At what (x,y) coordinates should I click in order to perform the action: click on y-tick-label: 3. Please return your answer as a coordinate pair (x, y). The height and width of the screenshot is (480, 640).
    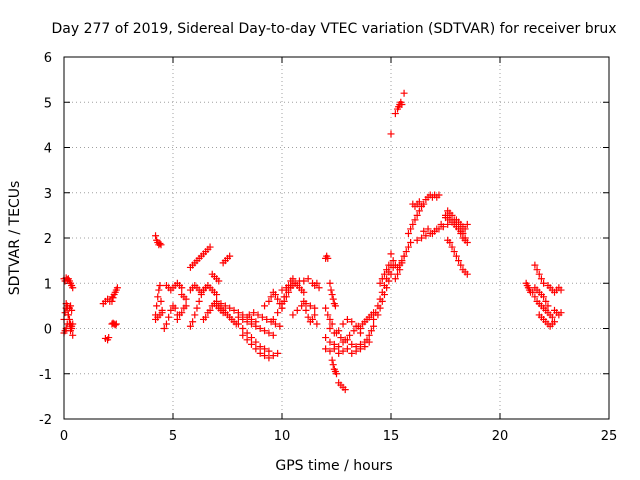
    Looking at the image, I should click on (48, 194).